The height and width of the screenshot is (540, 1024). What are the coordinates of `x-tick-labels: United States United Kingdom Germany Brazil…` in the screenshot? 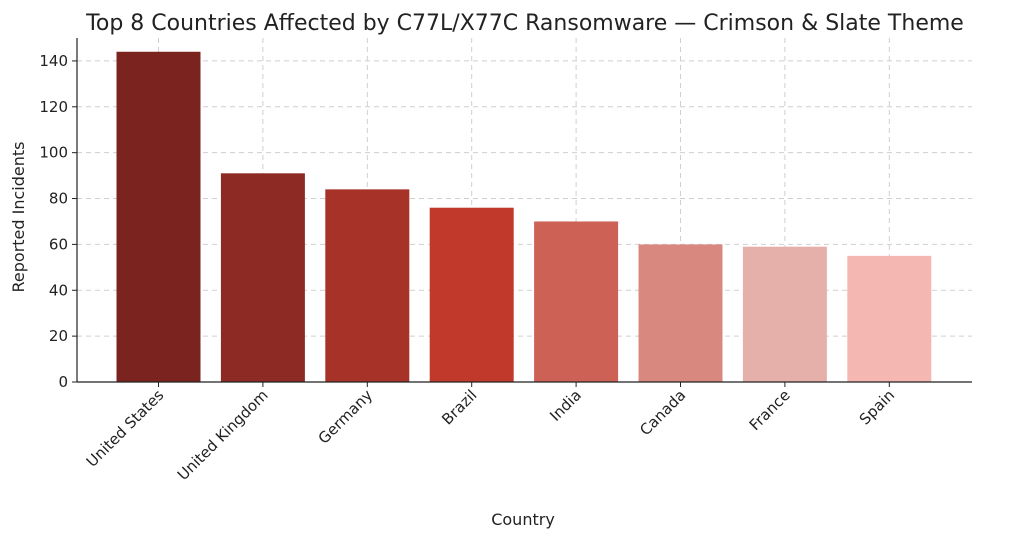 It's located at (490, 435).